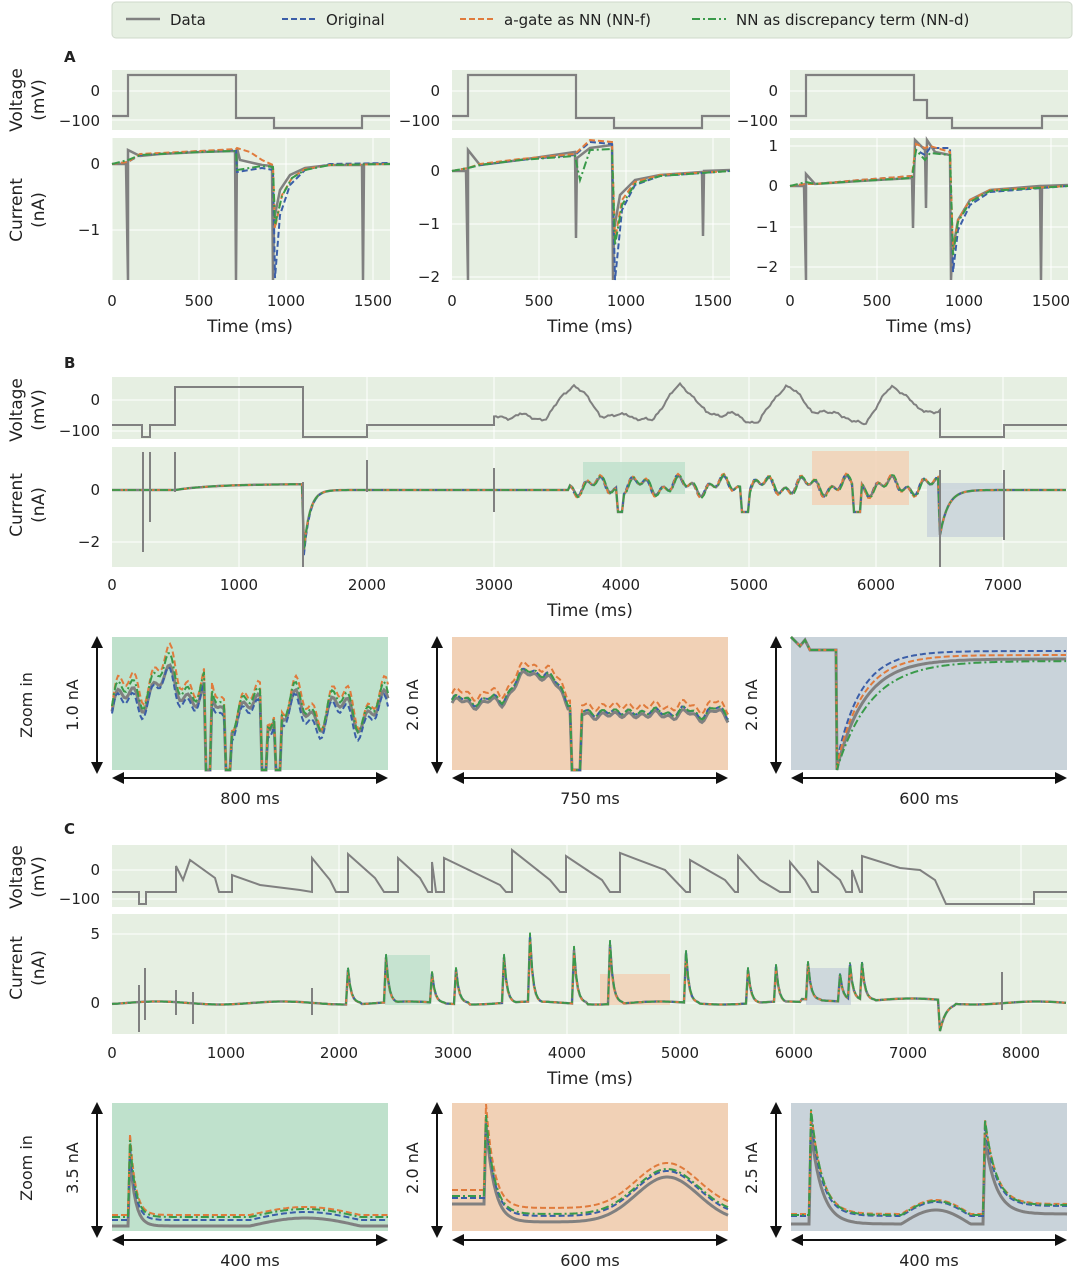 This screenshot has height=1275, width=1084. What do you see at coordinates (39, 968) in the screenshot?
I see `c-current-ylabel-unit: (nA)` at bounding box center [39, 968].